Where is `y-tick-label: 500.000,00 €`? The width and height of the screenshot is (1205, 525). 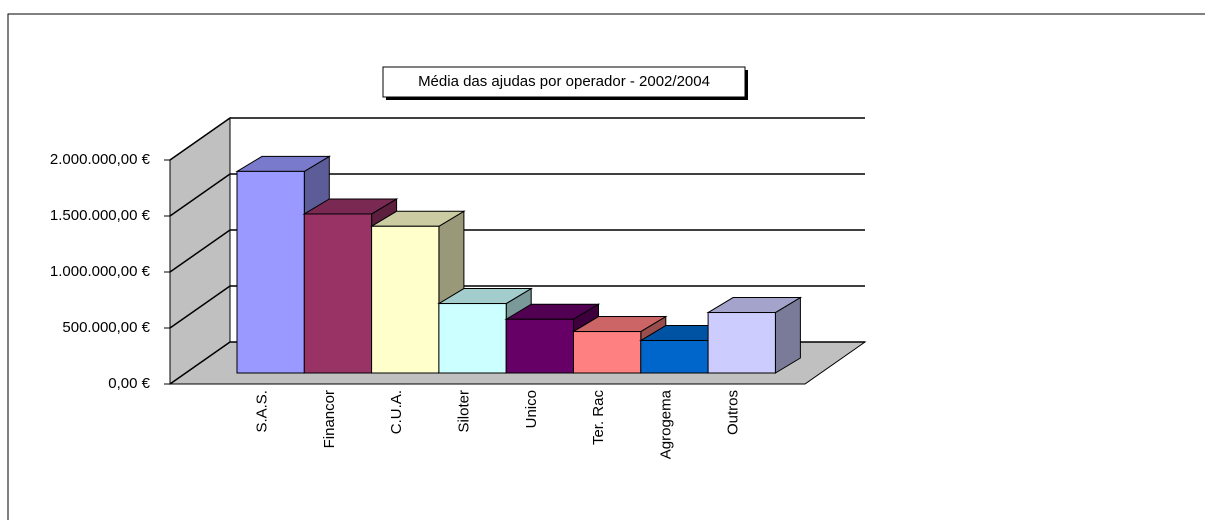
y-tick-label: 500.000,00 € is located at coordinates (106, 327).